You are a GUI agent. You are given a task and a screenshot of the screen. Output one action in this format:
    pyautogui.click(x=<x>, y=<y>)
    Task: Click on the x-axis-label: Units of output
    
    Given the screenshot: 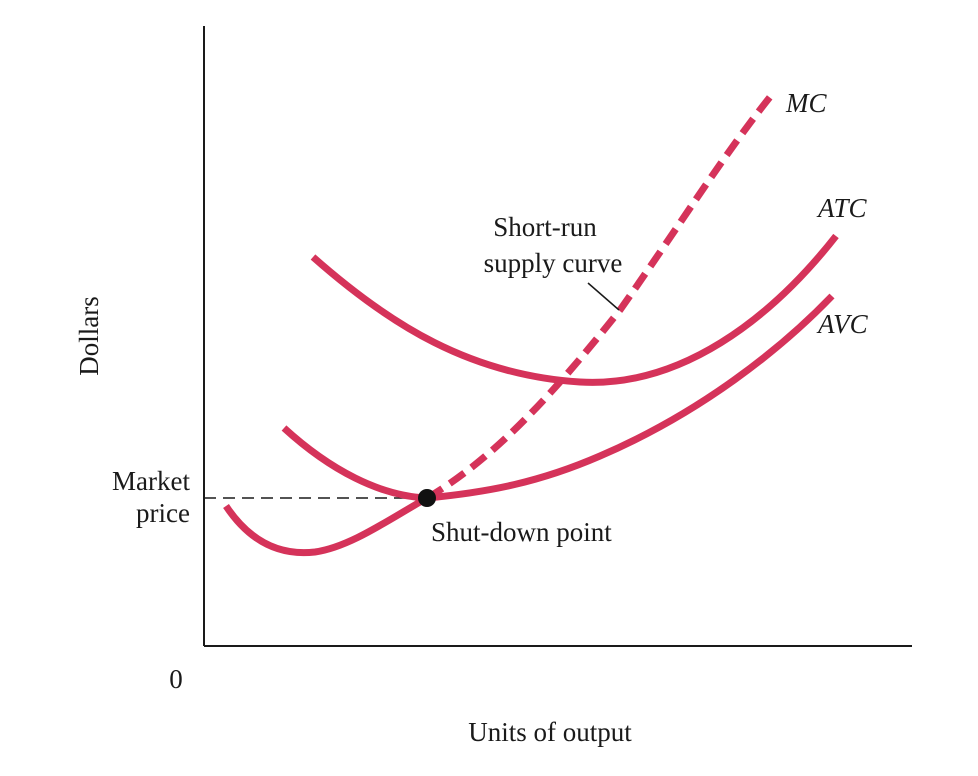 What is the action you would take?
    pyautogui.click(x=550, y=732)
    